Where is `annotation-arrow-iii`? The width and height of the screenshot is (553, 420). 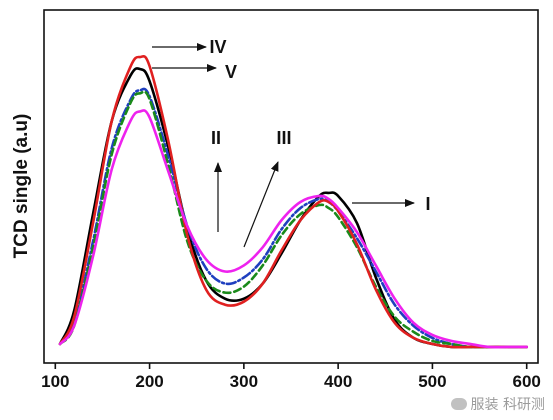 annotation-arrow-iii is located at coordinates (261, 204).